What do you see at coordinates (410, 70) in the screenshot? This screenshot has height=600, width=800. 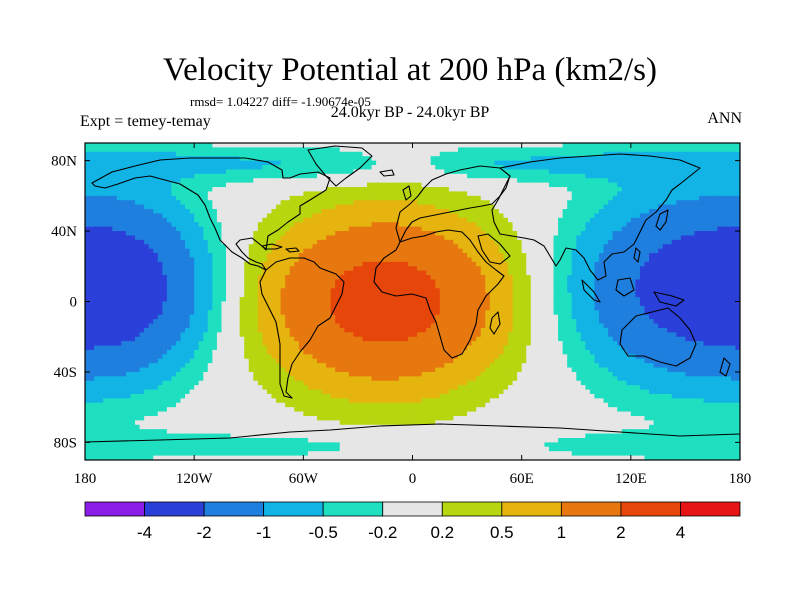 I see `chart-title: Velocity Potential at 200 hPa (km2/s)` at bounding box center [410, 70].